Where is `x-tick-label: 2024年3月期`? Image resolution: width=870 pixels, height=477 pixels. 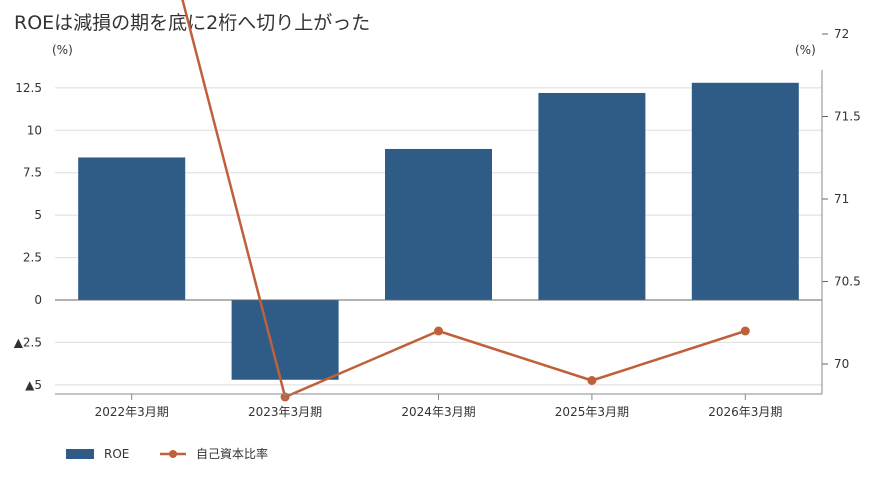
x-tick-label: 2024年3月期 is located at coordinates (438, 412).